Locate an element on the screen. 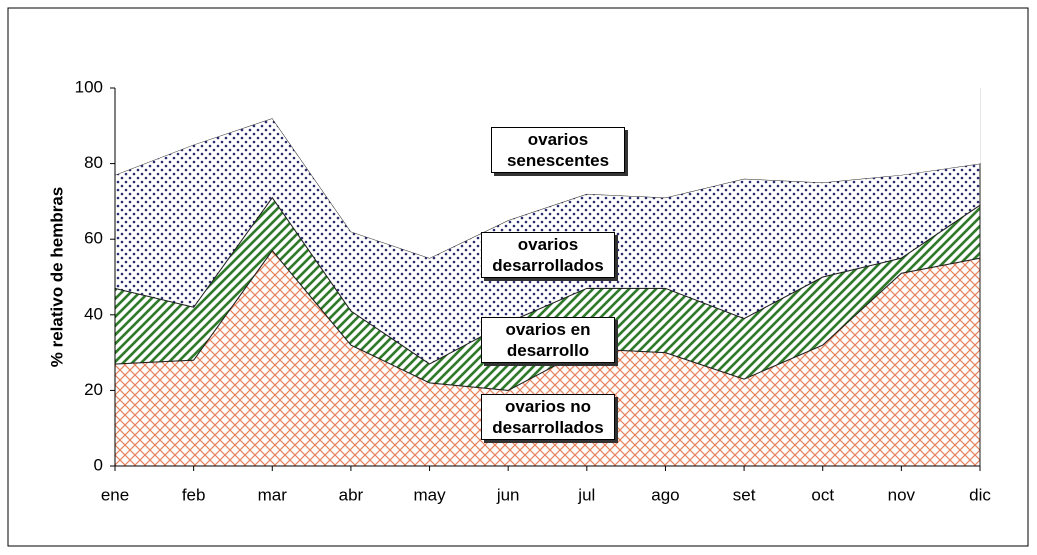 Image resolution: width=1037 pixels, height=555 pixels. x-tick-label: ene is located at coordinates (115, 494).